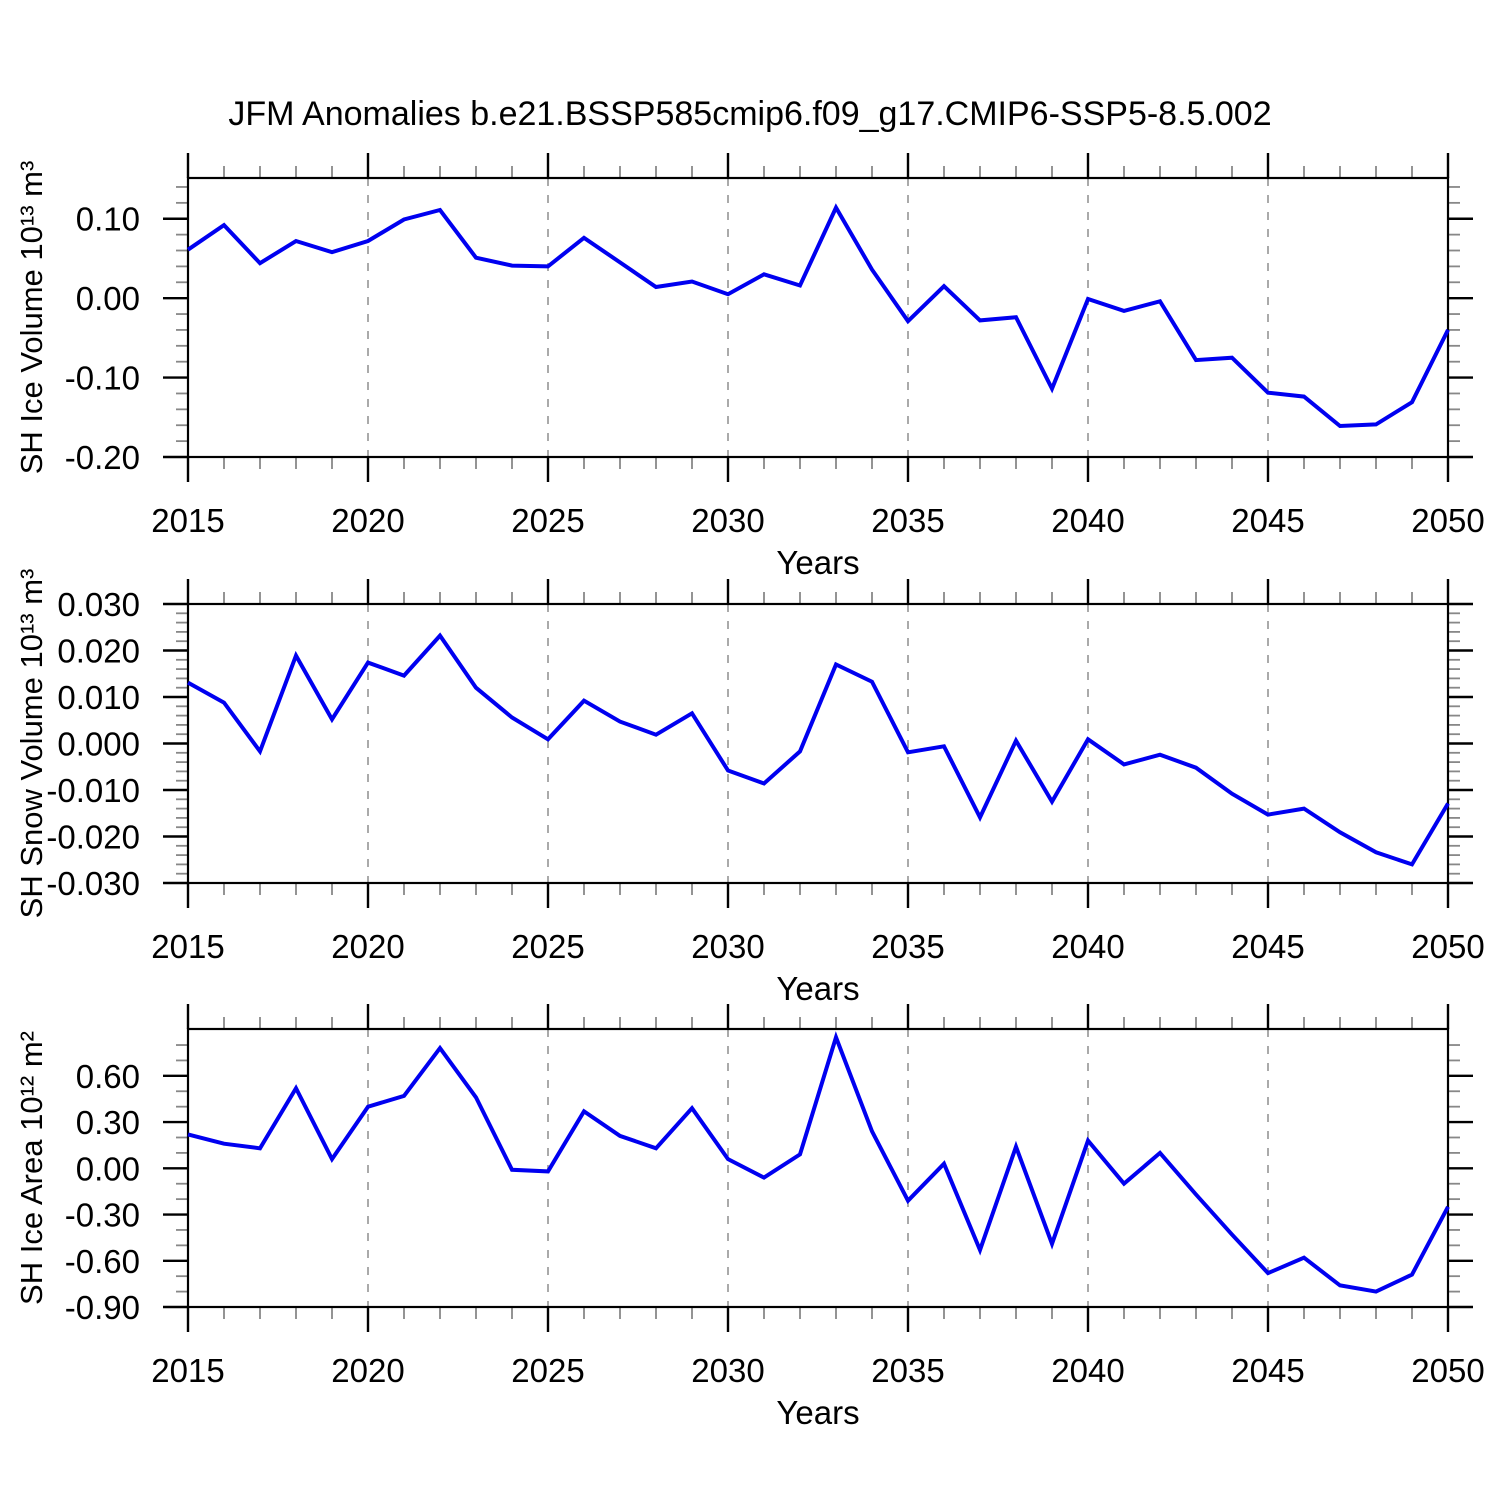  What do you see at coordinates (108, 1122) in the screenshot?
I see `y-tick-label: 0.30` at bounding box center [108, 1122].